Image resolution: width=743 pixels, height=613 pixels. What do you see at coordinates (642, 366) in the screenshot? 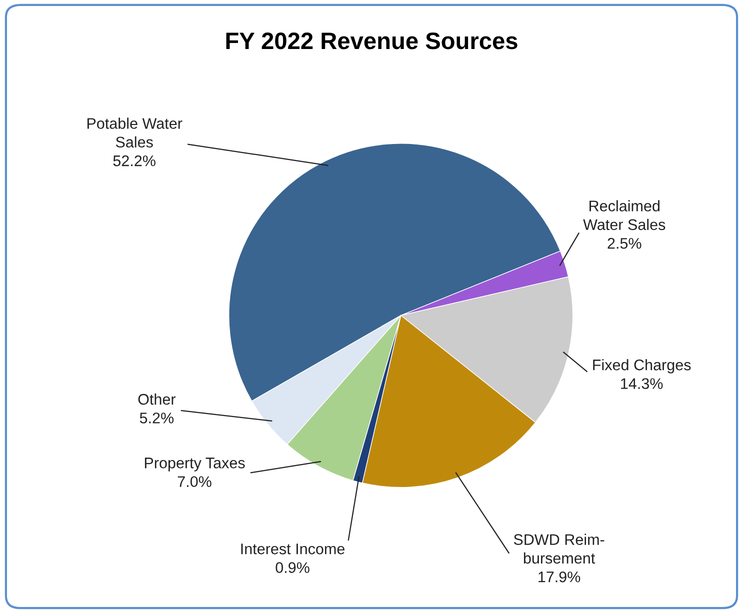
I see `slice-label: Fixed Charges` at bounding box center [642, 366].